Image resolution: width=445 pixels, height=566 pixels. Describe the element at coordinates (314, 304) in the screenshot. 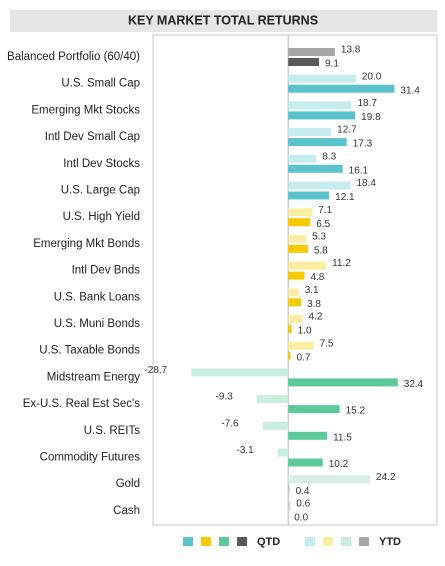

I see `value-label: 3.8` at that location.